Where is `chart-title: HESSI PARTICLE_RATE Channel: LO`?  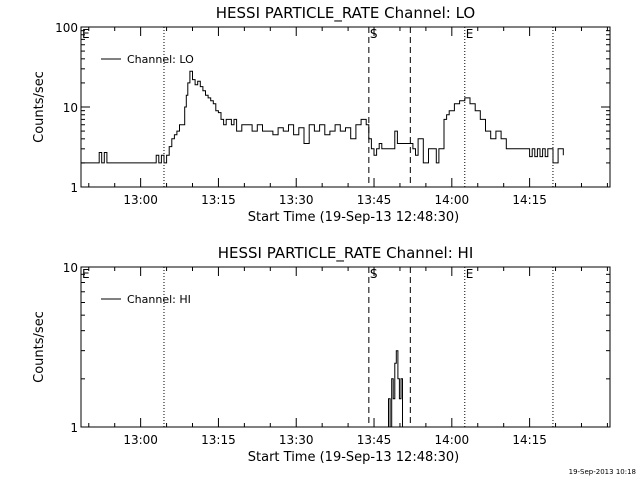
chart-title: HESSI PARTICLE_RATE Channel: LO is located at coordinates (345, 13).